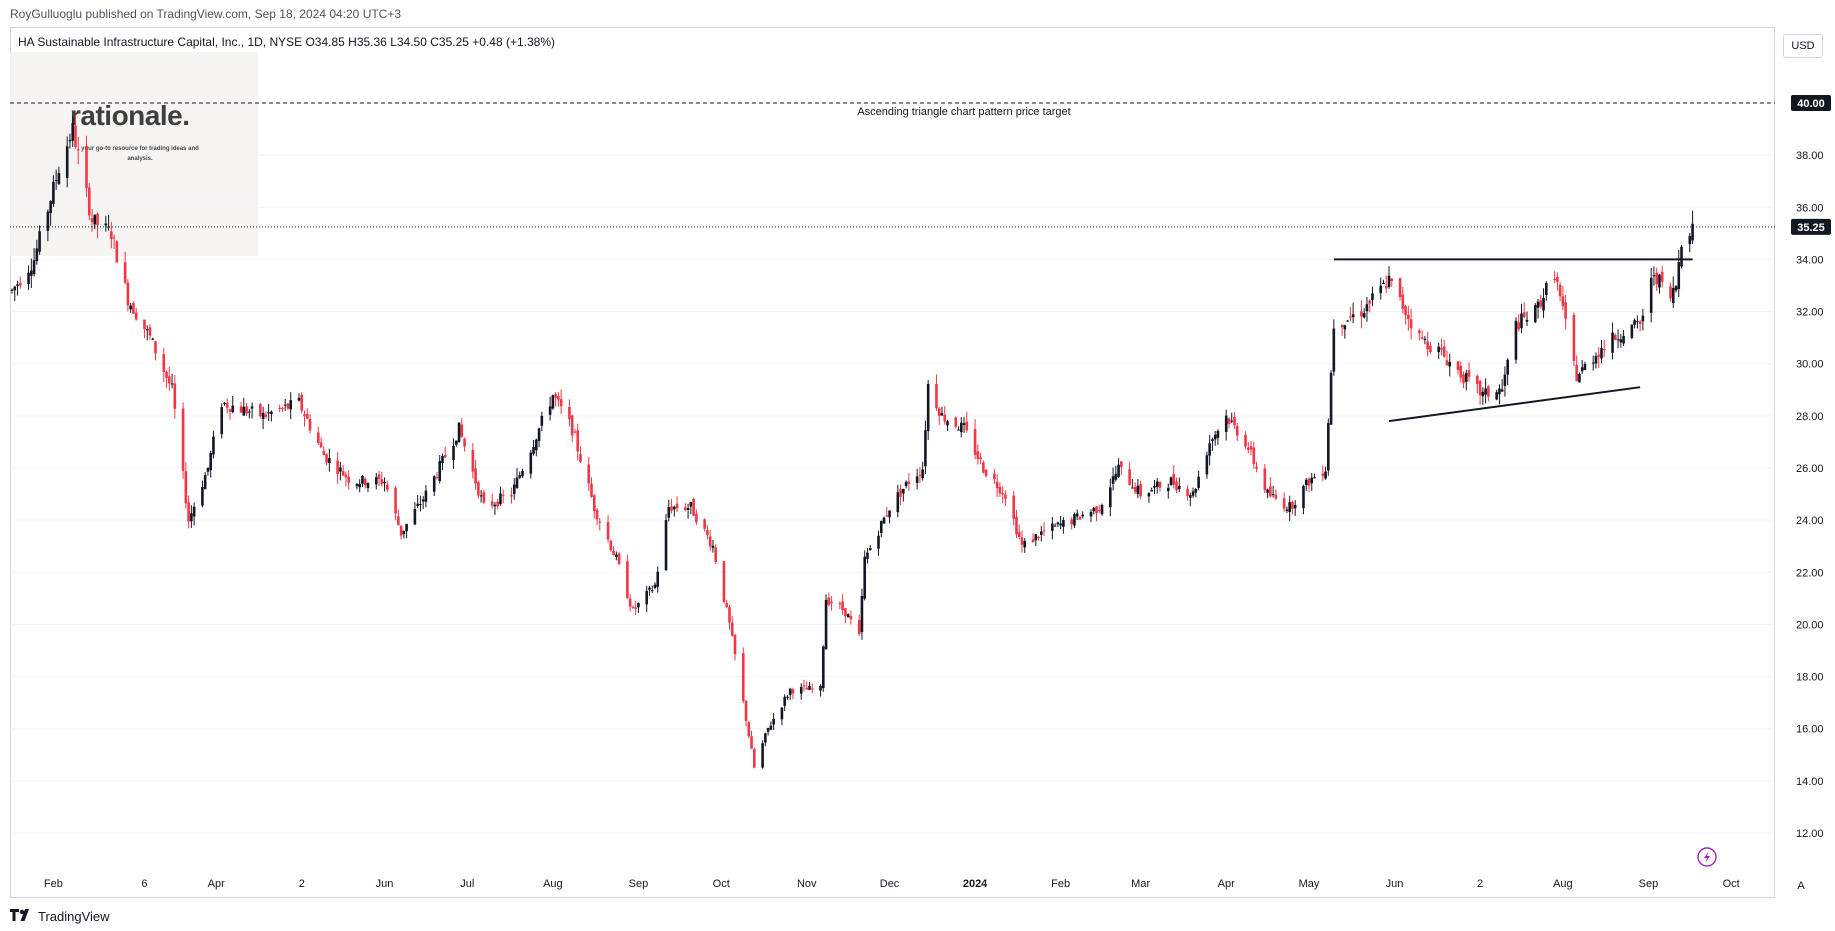 Image resolution: width=1835 pixels, height=931 pixels. What do you see at coordinates (1810, 156) in the screenshot?
I see `y-tick-label: 38.00` at bounding box center [1810, 156].